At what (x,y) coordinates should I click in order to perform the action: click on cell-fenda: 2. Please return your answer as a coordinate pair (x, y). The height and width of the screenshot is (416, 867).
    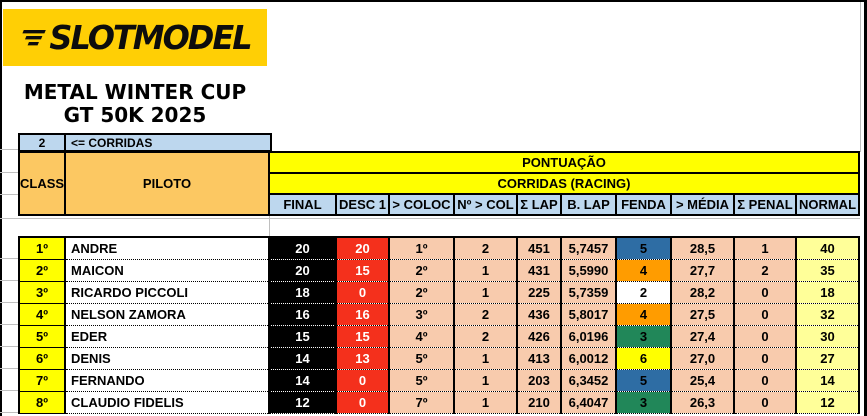
    Looking at the image, I should click on (643, 292).